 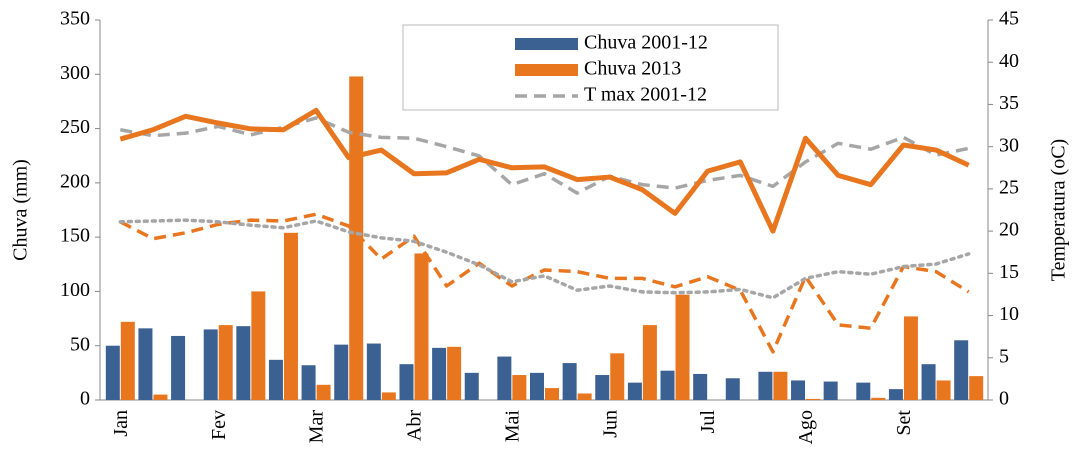 I want to click on y2-tick-label: 10, so click(x=1009, y=314).